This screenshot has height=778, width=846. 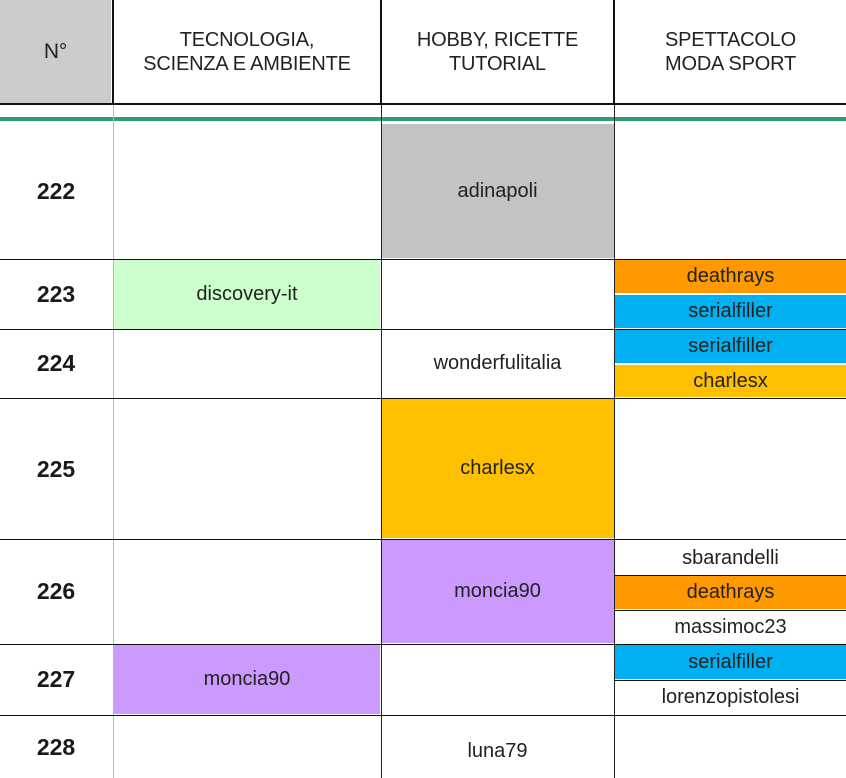 What do you see at coordinates (730, 610) in the screenshot?
I see `subrow-separator-226b` at bounding box center [730, 610].